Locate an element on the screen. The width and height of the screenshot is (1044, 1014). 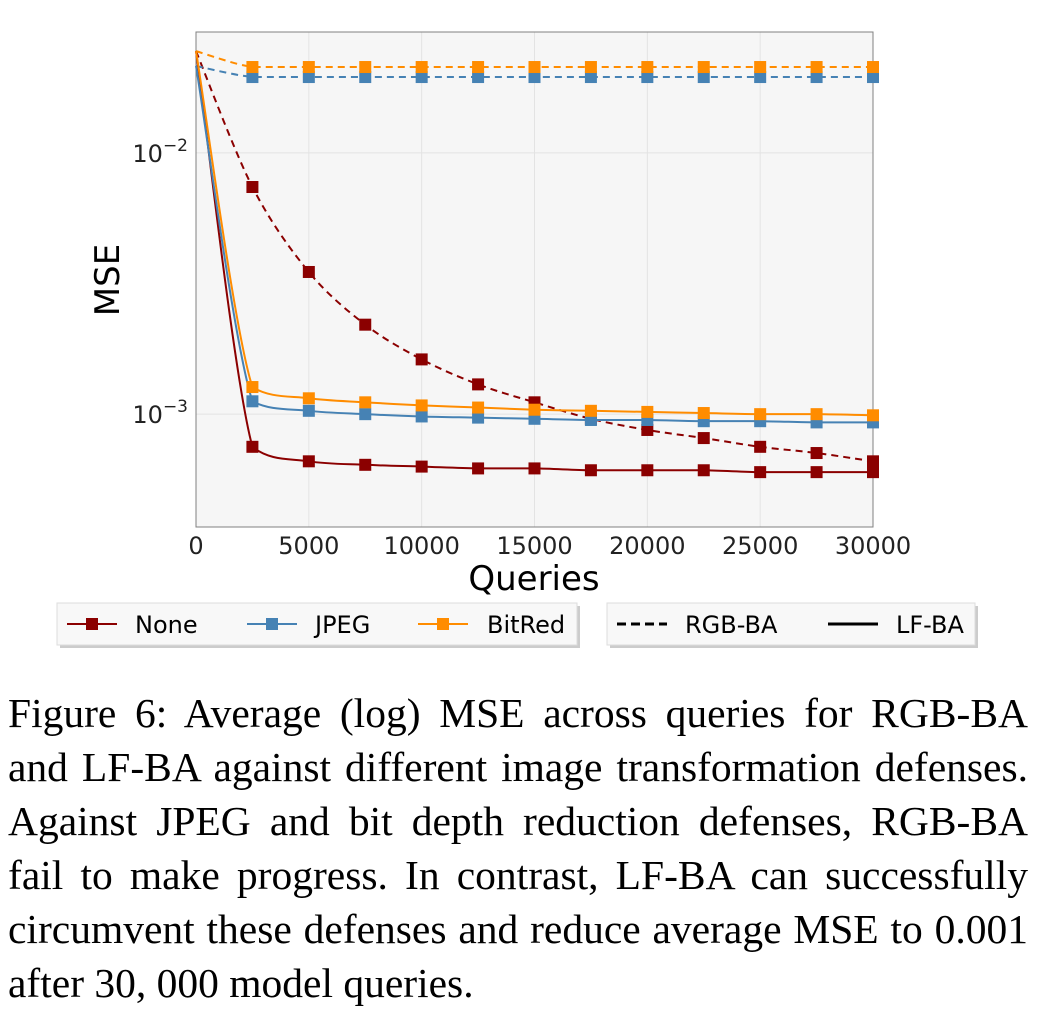
legend-item-bitred: BitRed is located at coordinates (491, 625).